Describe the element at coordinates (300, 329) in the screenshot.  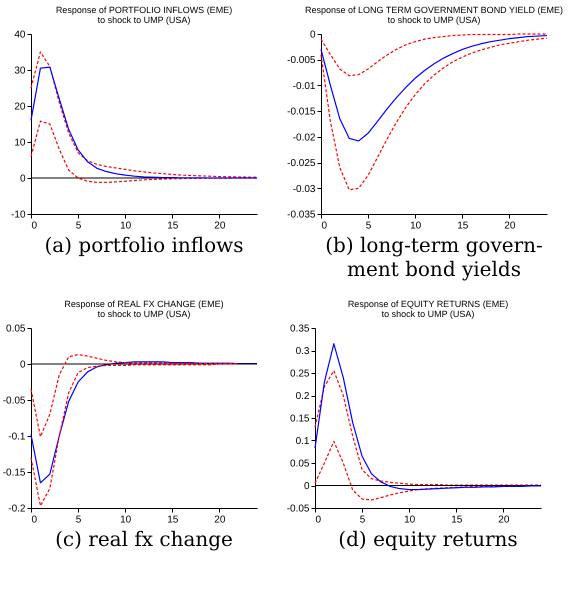
I see `y-tick-label: 0.35` at that location.